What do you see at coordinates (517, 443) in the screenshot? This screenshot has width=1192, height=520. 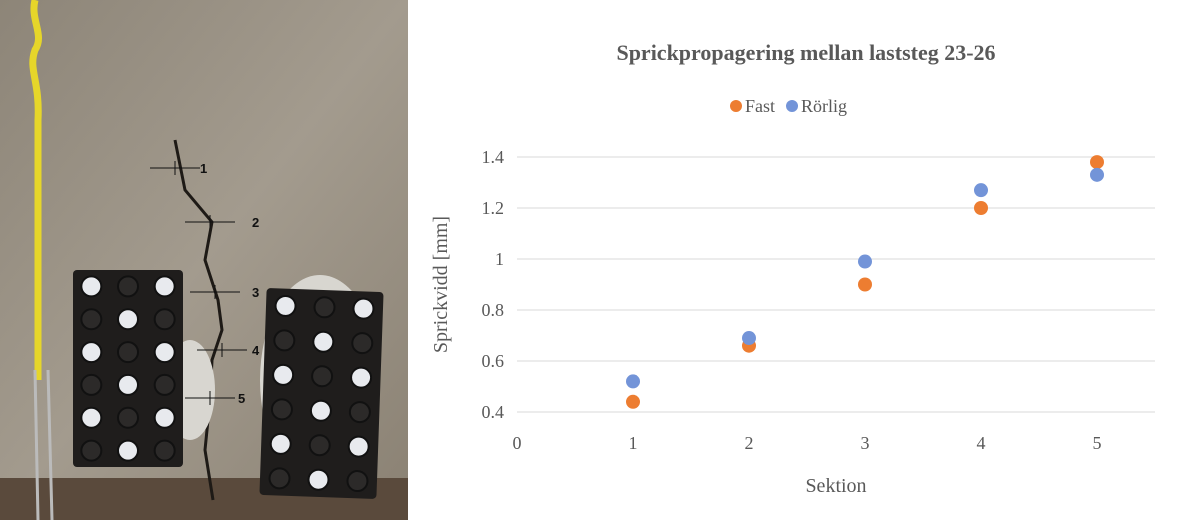 I see `x-tick-label: 0` at bounding box center [517, 443].